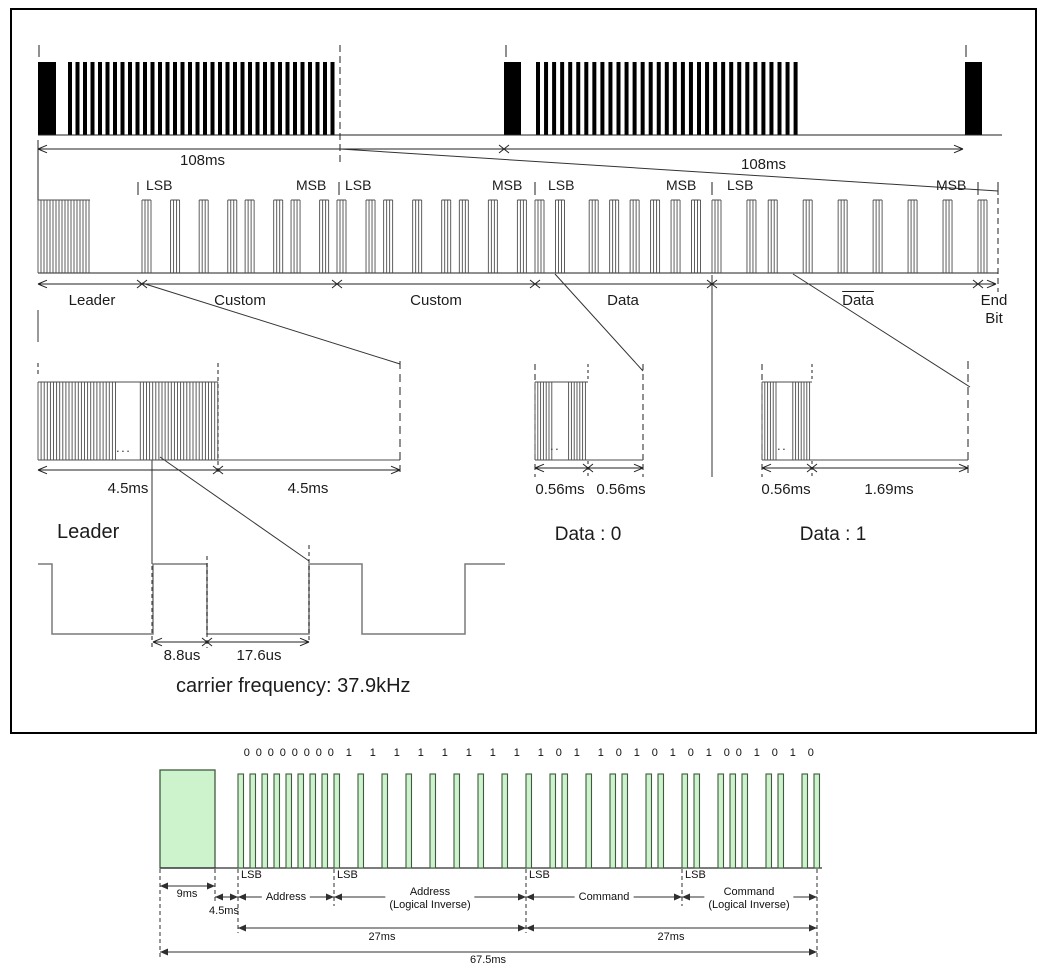  Describe the element at coordinates (251, 875) in the screenshot. I see `green-lsb-marker-1: LSB` at that location.